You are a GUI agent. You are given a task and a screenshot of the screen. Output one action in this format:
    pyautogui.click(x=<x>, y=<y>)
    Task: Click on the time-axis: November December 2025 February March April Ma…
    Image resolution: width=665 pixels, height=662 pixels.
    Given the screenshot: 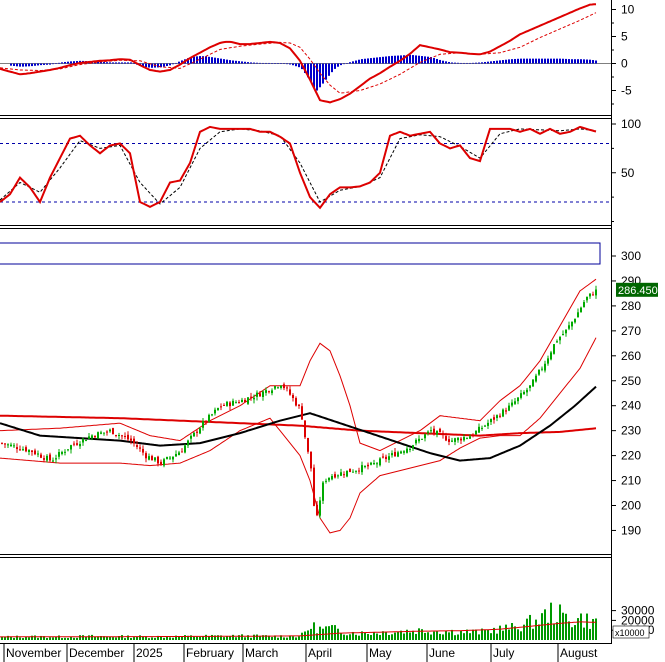 What is the action you would take?
    pyautogui.click(x=300, y=652)
    